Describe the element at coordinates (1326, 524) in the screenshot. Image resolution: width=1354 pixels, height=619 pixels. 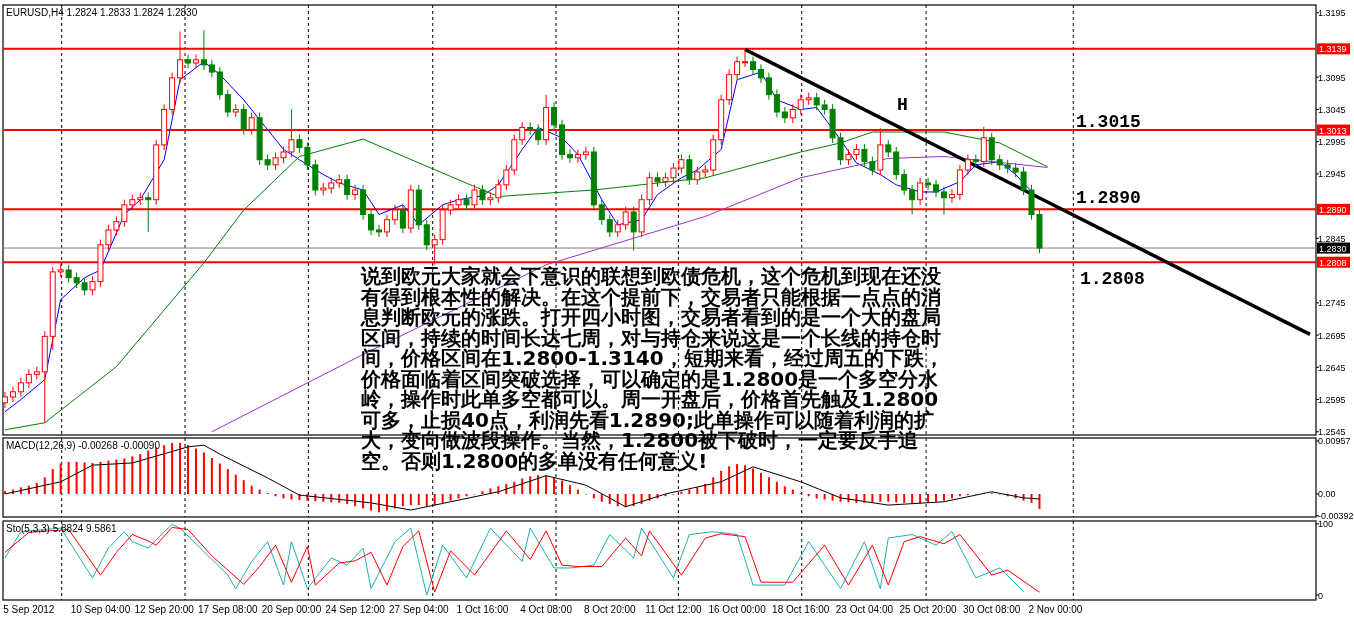
I see `y-tick-label: 100` at that location.